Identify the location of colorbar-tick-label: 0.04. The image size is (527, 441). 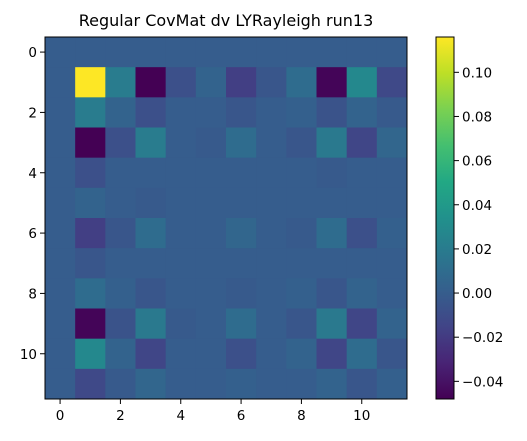
(477, 206).